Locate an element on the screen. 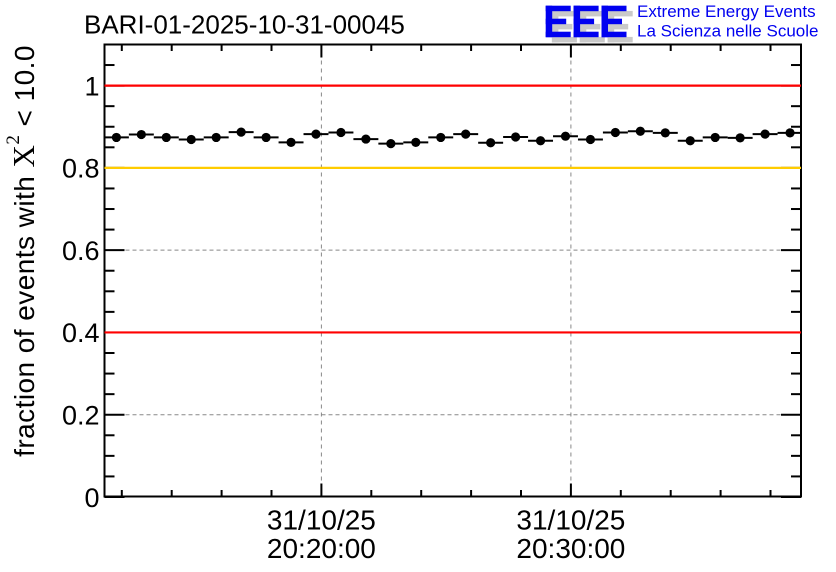 The image size is (836, 572). y-axis-title-superscript: 2 is located at coordinates (13, 140).